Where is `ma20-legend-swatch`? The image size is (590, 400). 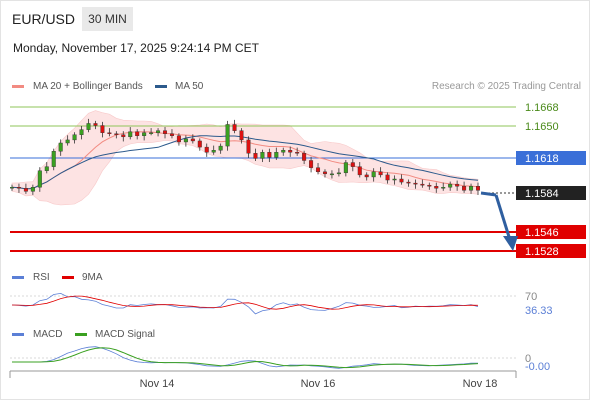
ma20-legend-swatch is located at coordinates (18, 86).